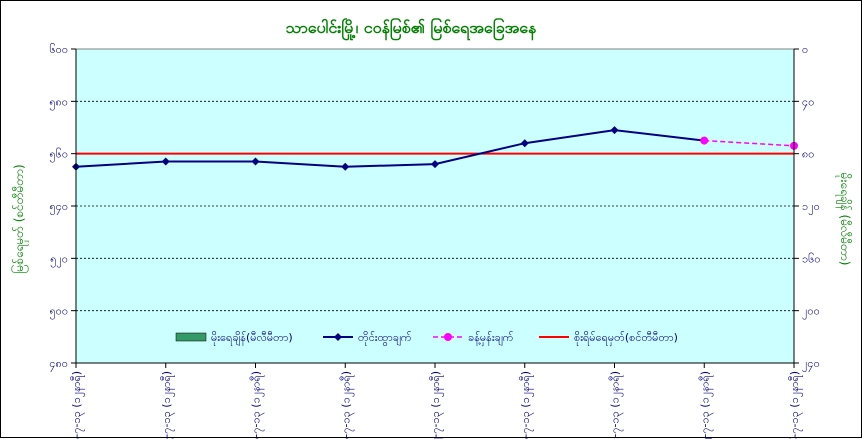 This screenshot has height=439, width=862. Describe the element at coordinates (526, 405) in the screenshot. I see `x-tick-label: ၂၃-၇-၁၃ (၁၂နာရီ)` at that location.